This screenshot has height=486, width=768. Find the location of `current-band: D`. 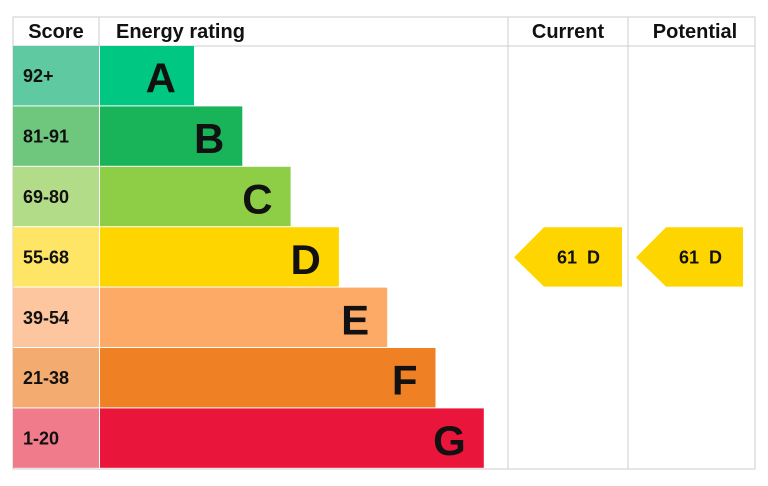

current-band: D is located at coordinates (593, 257).